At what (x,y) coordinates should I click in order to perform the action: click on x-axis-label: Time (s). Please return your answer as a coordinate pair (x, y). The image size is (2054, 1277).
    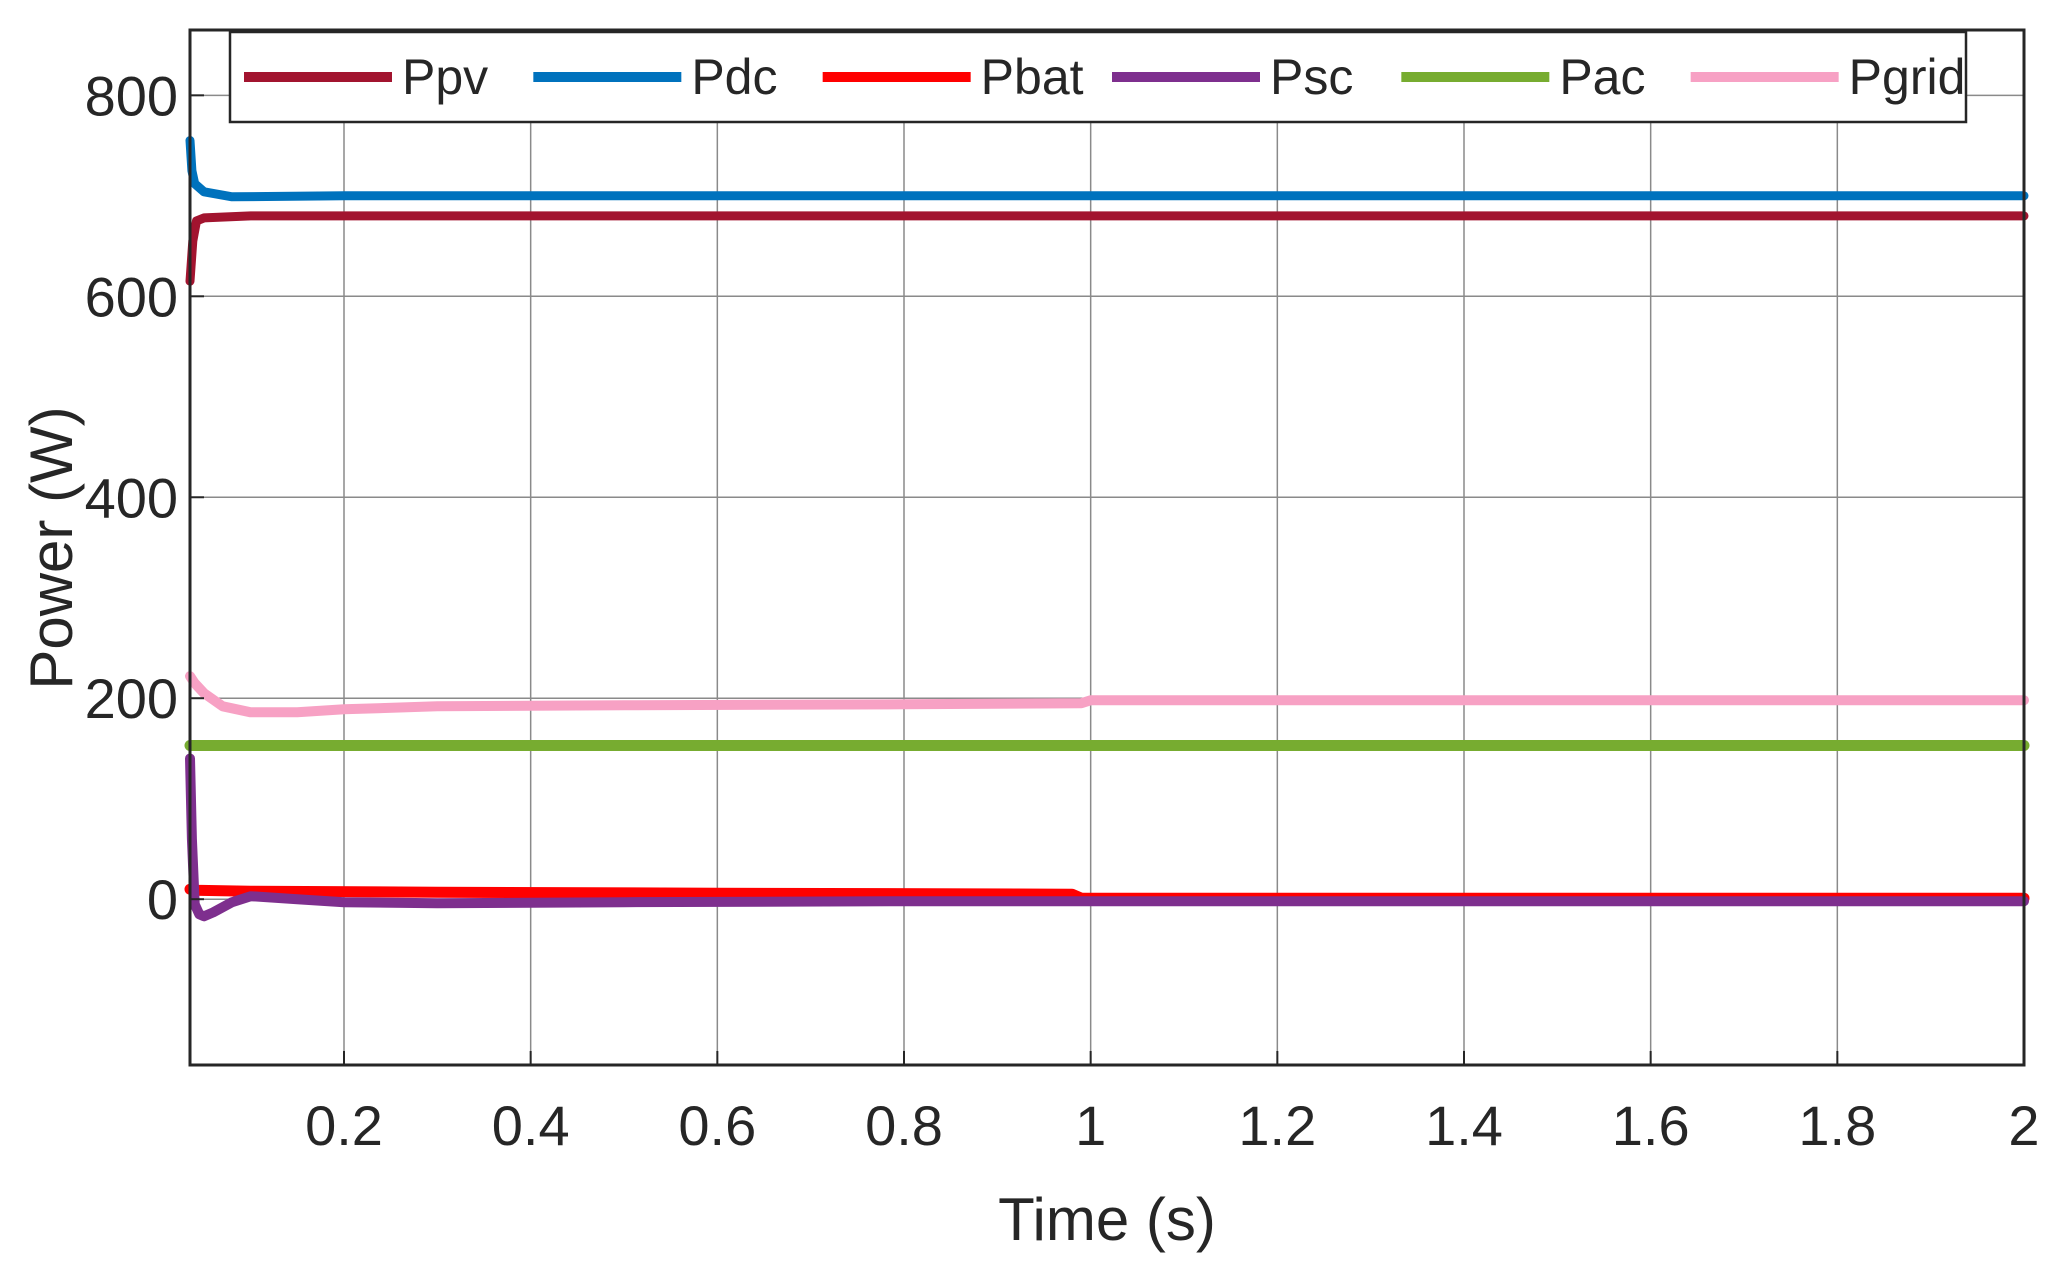
    Looking at the image, I should click on (1107, 1219).